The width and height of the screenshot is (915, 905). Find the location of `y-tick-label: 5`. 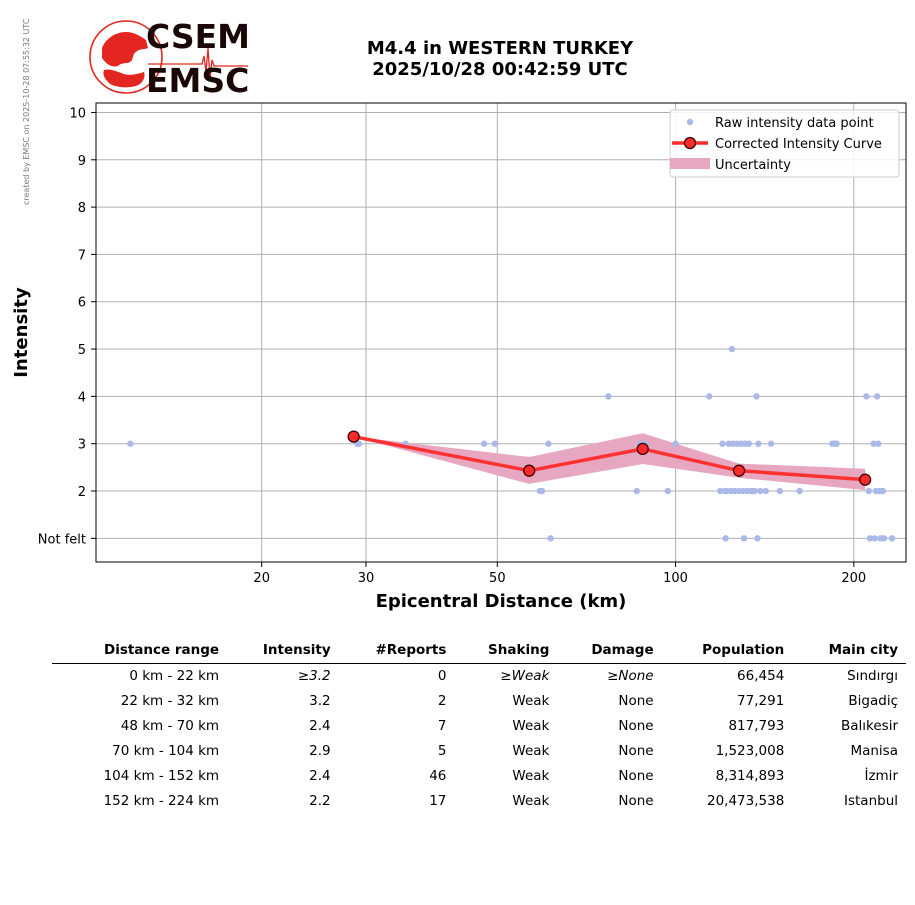

y-tick-label: 5 is located at coordinates (82, 350).